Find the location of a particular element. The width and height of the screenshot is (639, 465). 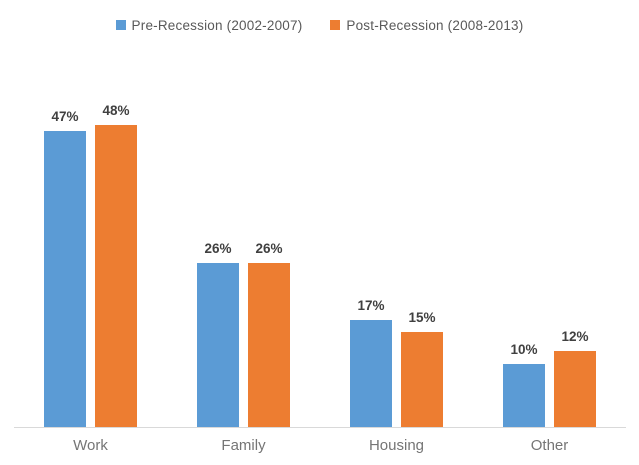

category-label-housing: Housing is located at coordinates (396, 445).